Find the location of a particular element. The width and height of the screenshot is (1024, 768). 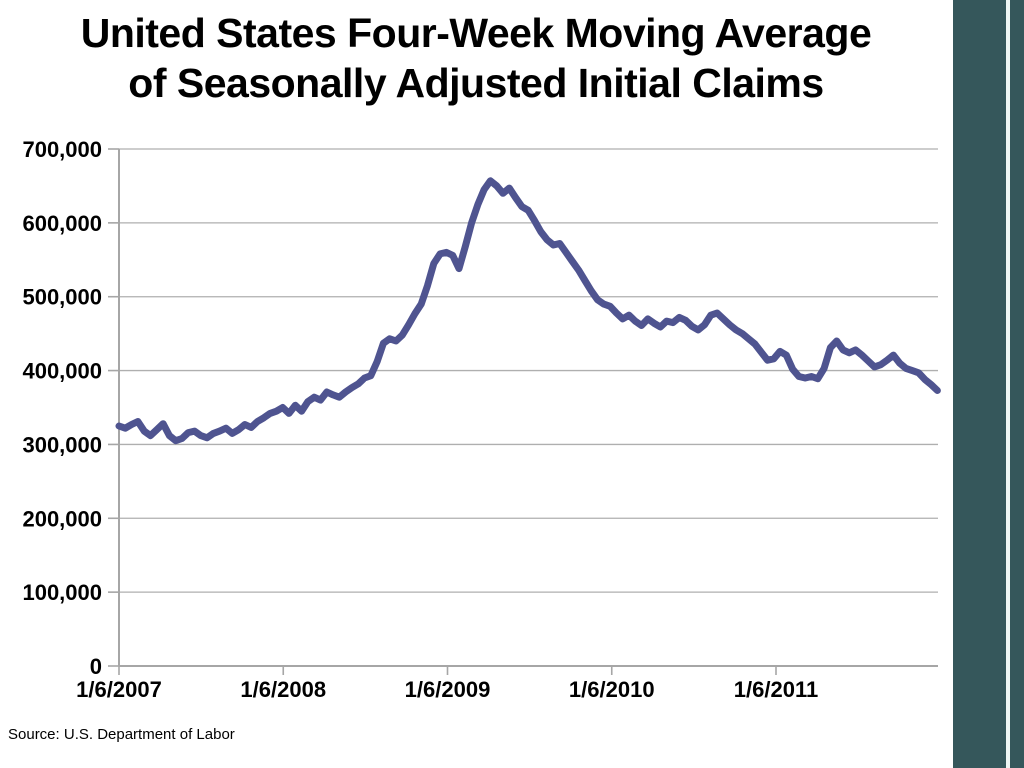

y-axis-tick-label: 600,000 is located at coordinates (62, 223).